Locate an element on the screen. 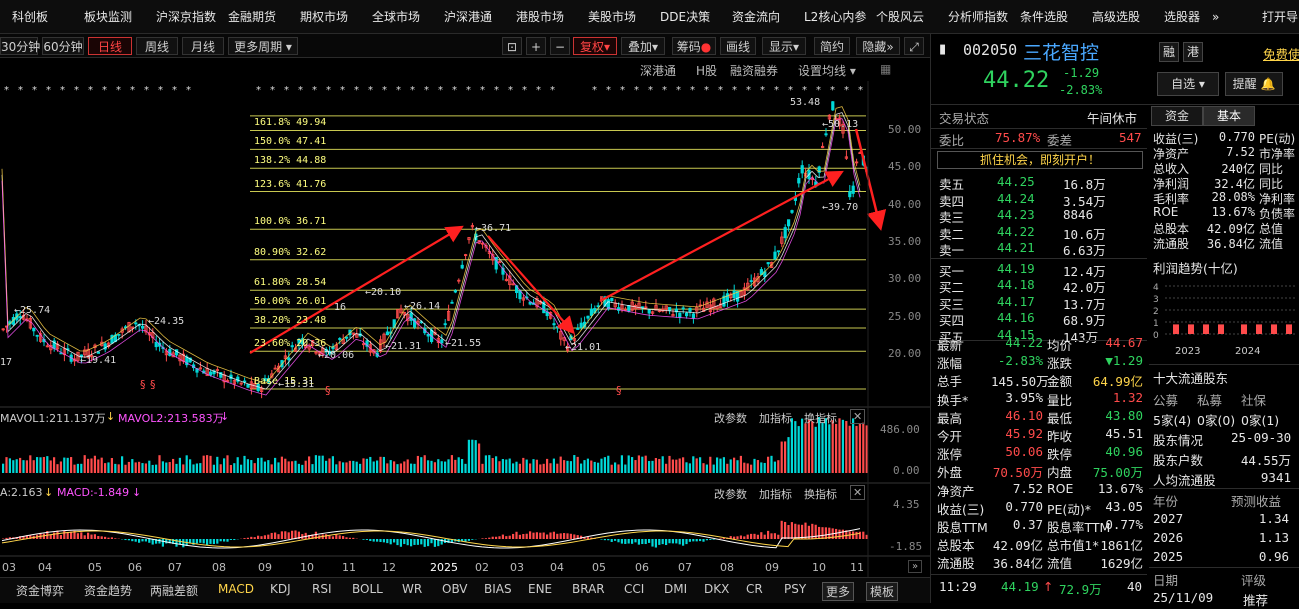  indicator-tab: 模板 is located at coordinates (882, 591).